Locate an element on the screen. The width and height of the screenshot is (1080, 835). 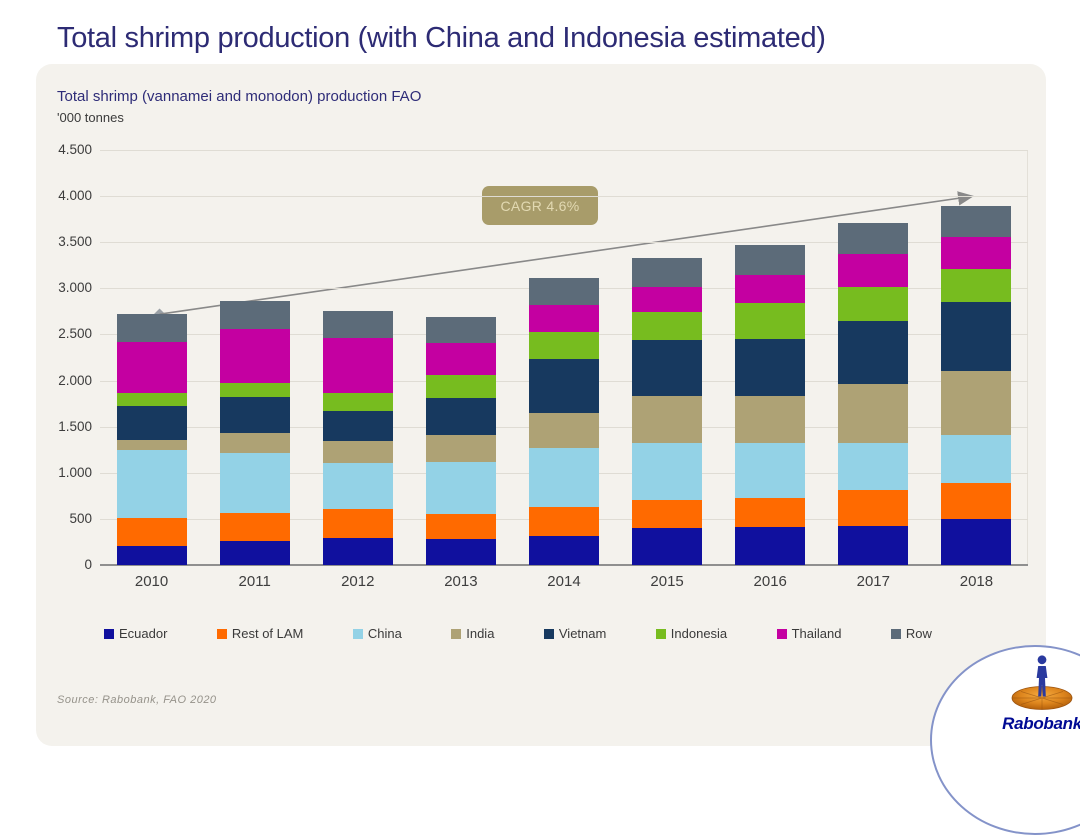
x-tick-label: 2011 is located at coordinates (254, 581).